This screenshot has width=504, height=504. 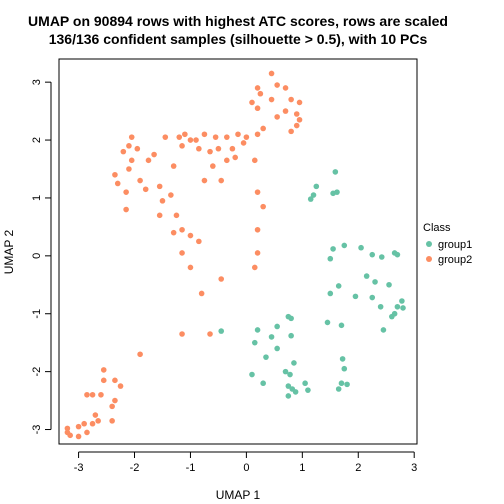 What do you see at coordinates (37, 256) in the screenshot?
I see `y-tick-label: 0` at bounding box center [37, 256].